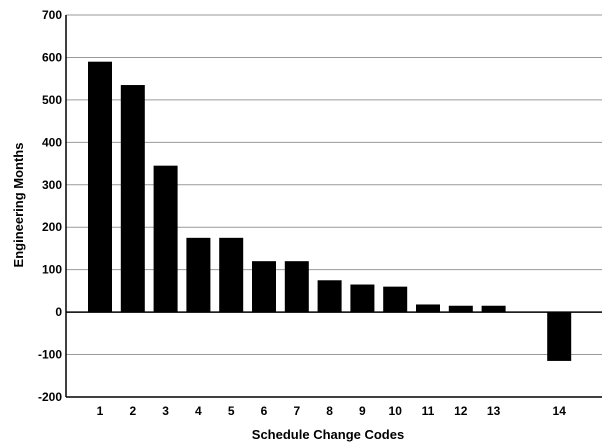 The image size is (605, 444). Describe the element at coordinates (264, 411) in the screenshot. I see `x-tick-label: 6` at that location.